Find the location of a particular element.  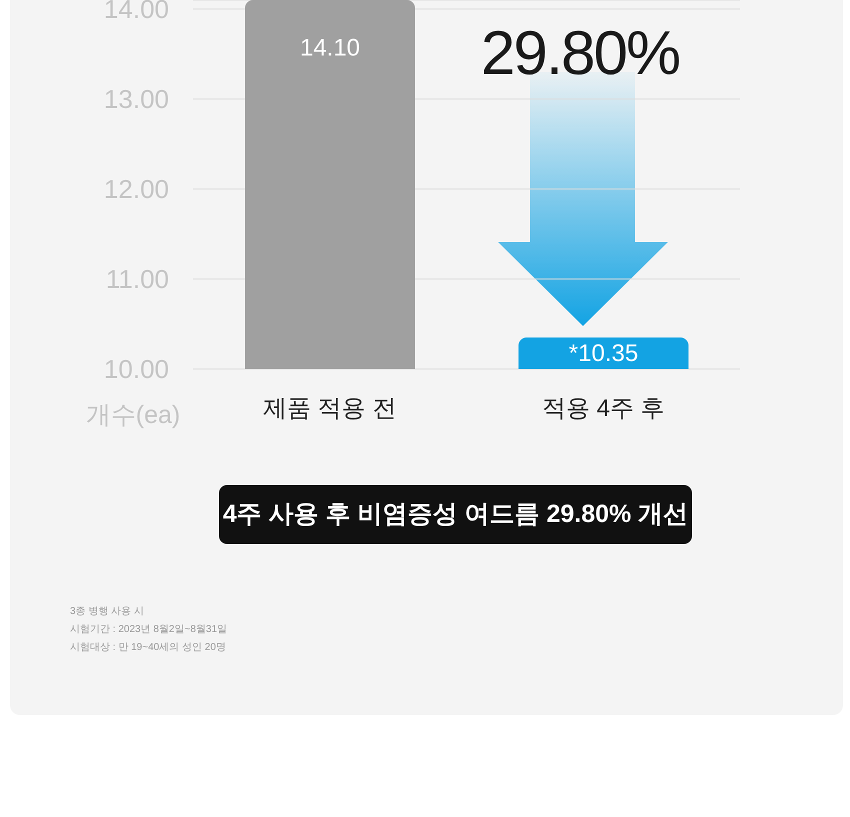

text: 3종 병행 사용 시 is located at coordinates (107, 612).